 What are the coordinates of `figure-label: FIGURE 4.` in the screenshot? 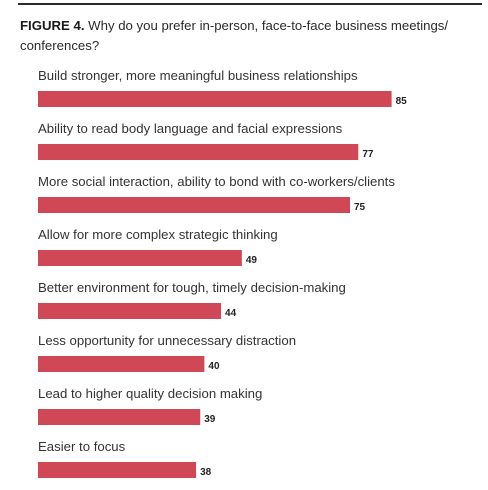 It's located at (52, 25).